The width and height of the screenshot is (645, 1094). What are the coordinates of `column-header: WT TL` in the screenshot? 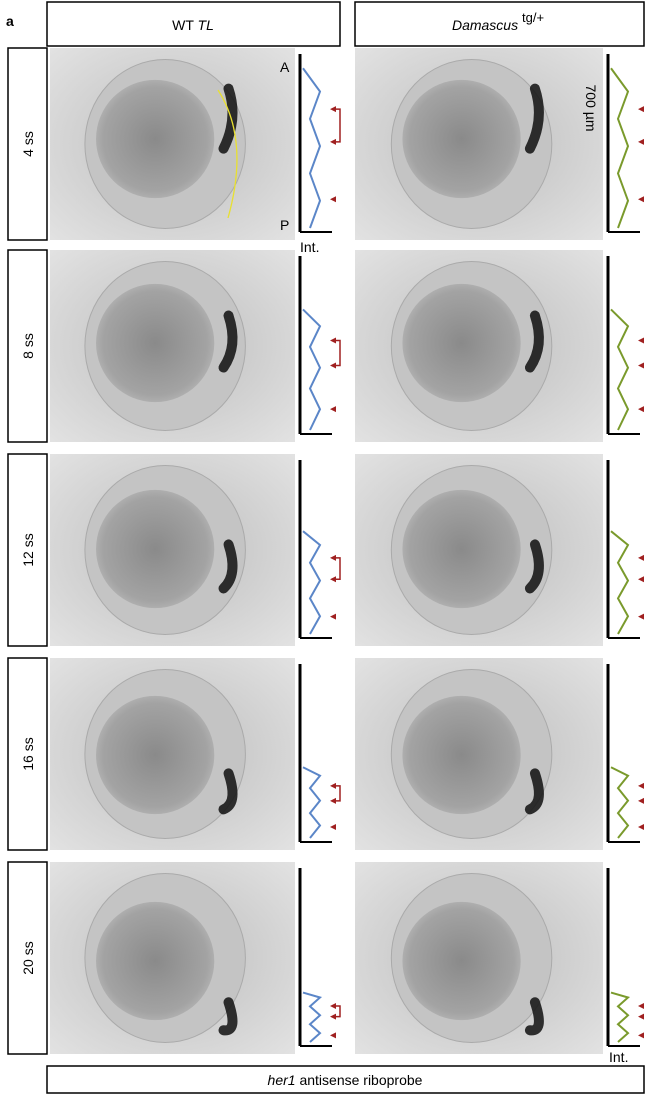 It's located at (193, 25).